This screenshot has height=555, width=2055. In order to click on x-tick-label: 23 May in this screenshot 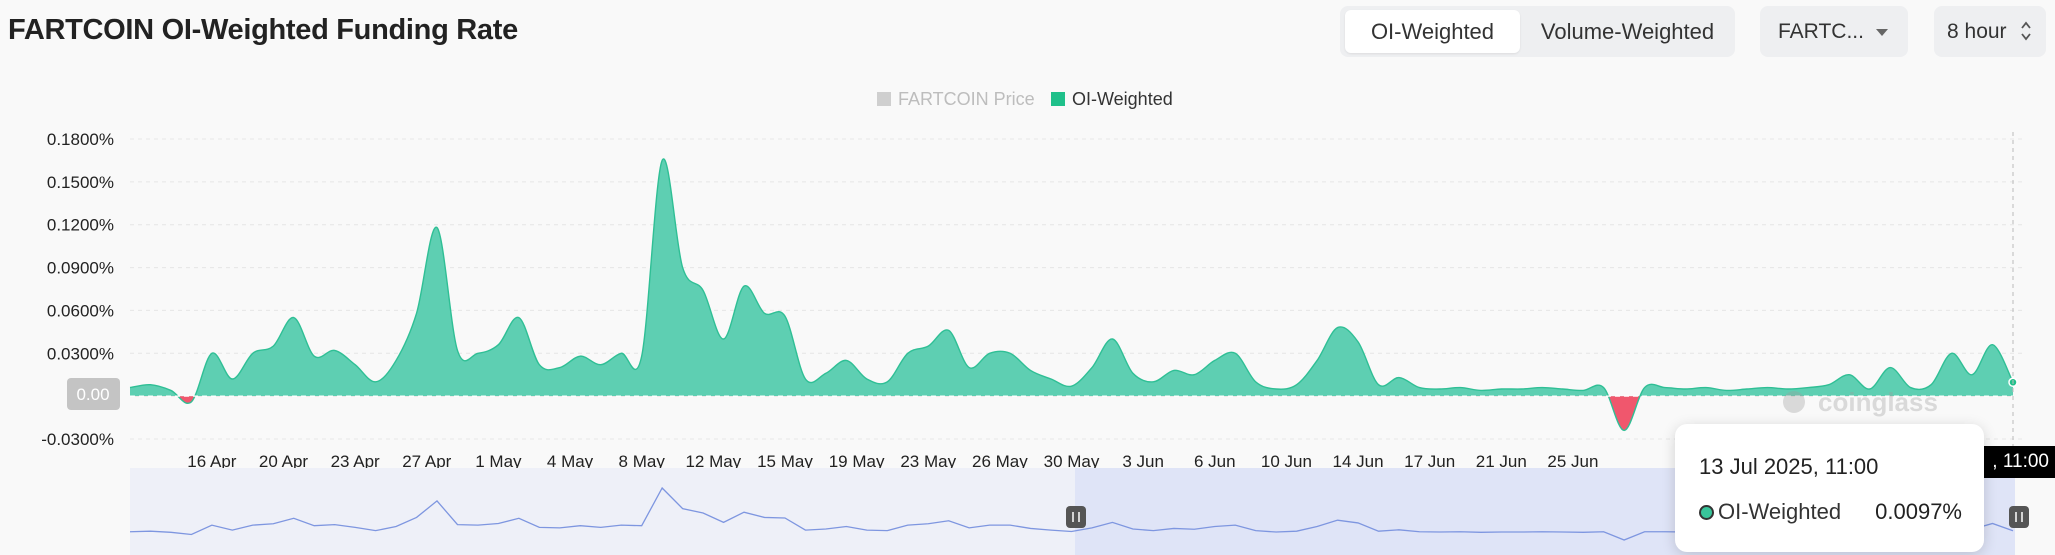, I will do `click(928, 461)`.